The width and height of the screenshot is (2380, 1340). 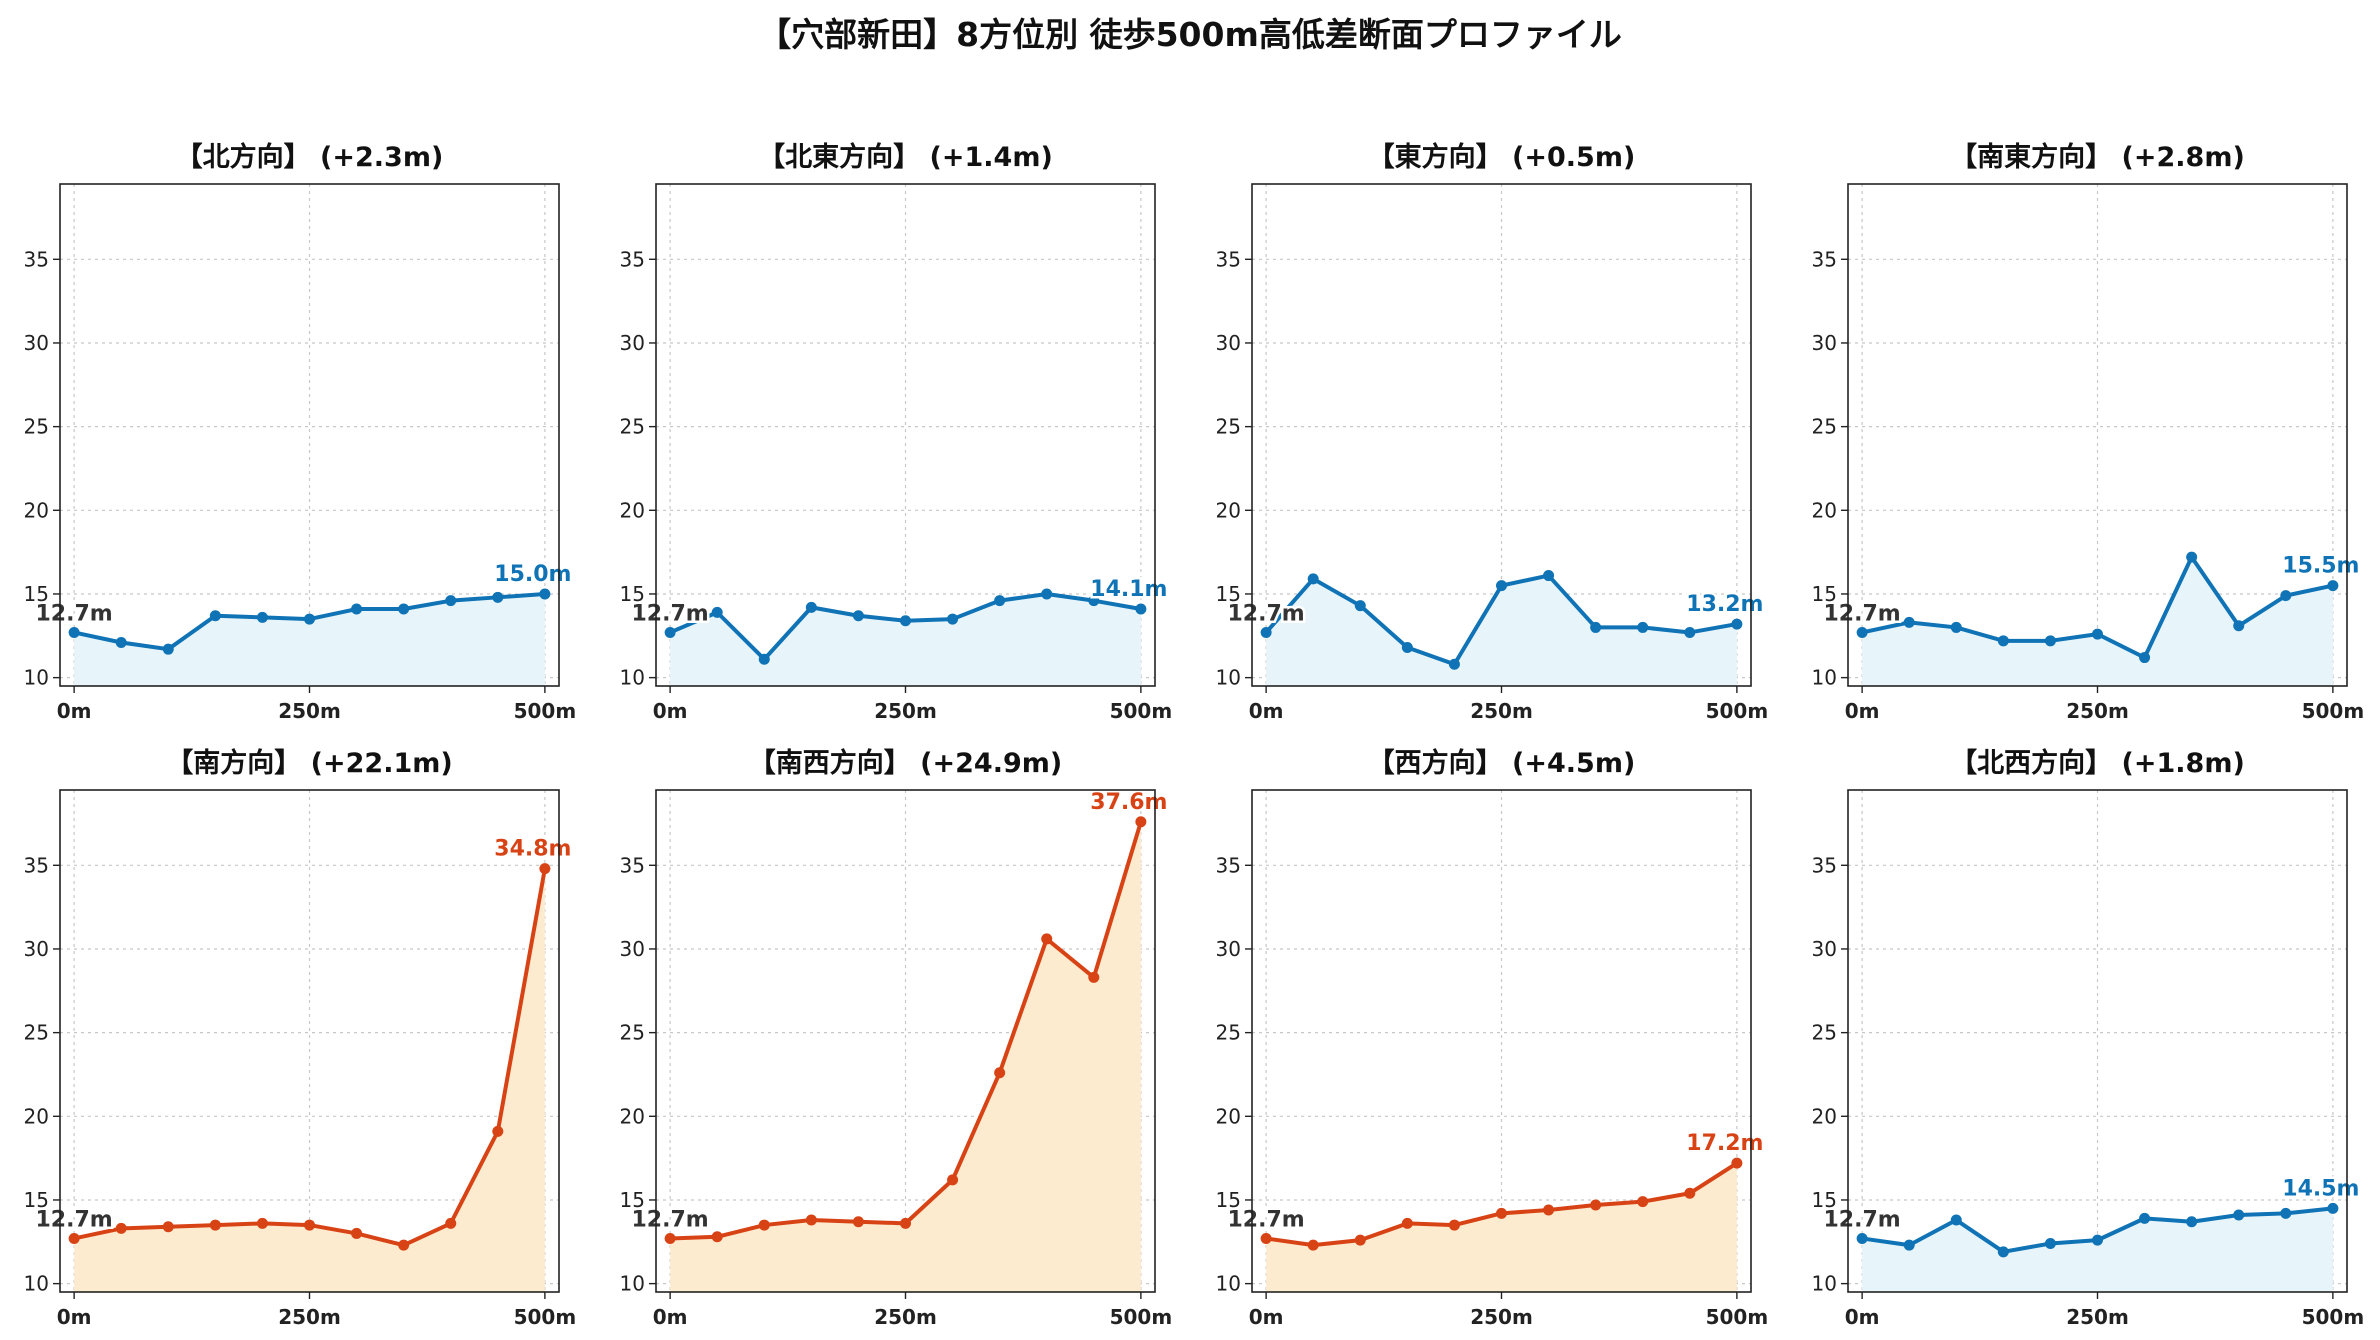 What do you see at coordinates (2097, 763) in the screenshot?
I see `subplot-title: 【北西方向】 (+1.8m)` at bounding box center [2097, 763].